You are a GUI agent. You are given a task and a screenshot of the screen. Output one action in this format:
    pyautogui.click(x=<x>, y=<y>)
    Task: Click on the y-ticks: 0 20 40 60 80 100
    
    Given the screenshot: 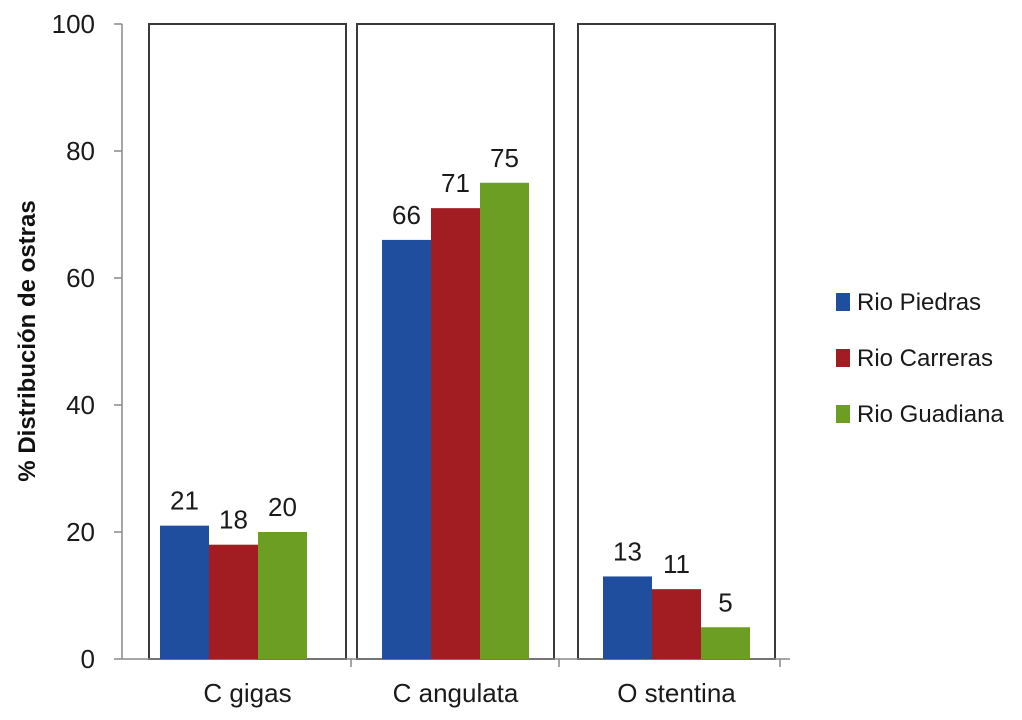 What is the action you would take?
    pyautogui.click(x=87, y=341)
    